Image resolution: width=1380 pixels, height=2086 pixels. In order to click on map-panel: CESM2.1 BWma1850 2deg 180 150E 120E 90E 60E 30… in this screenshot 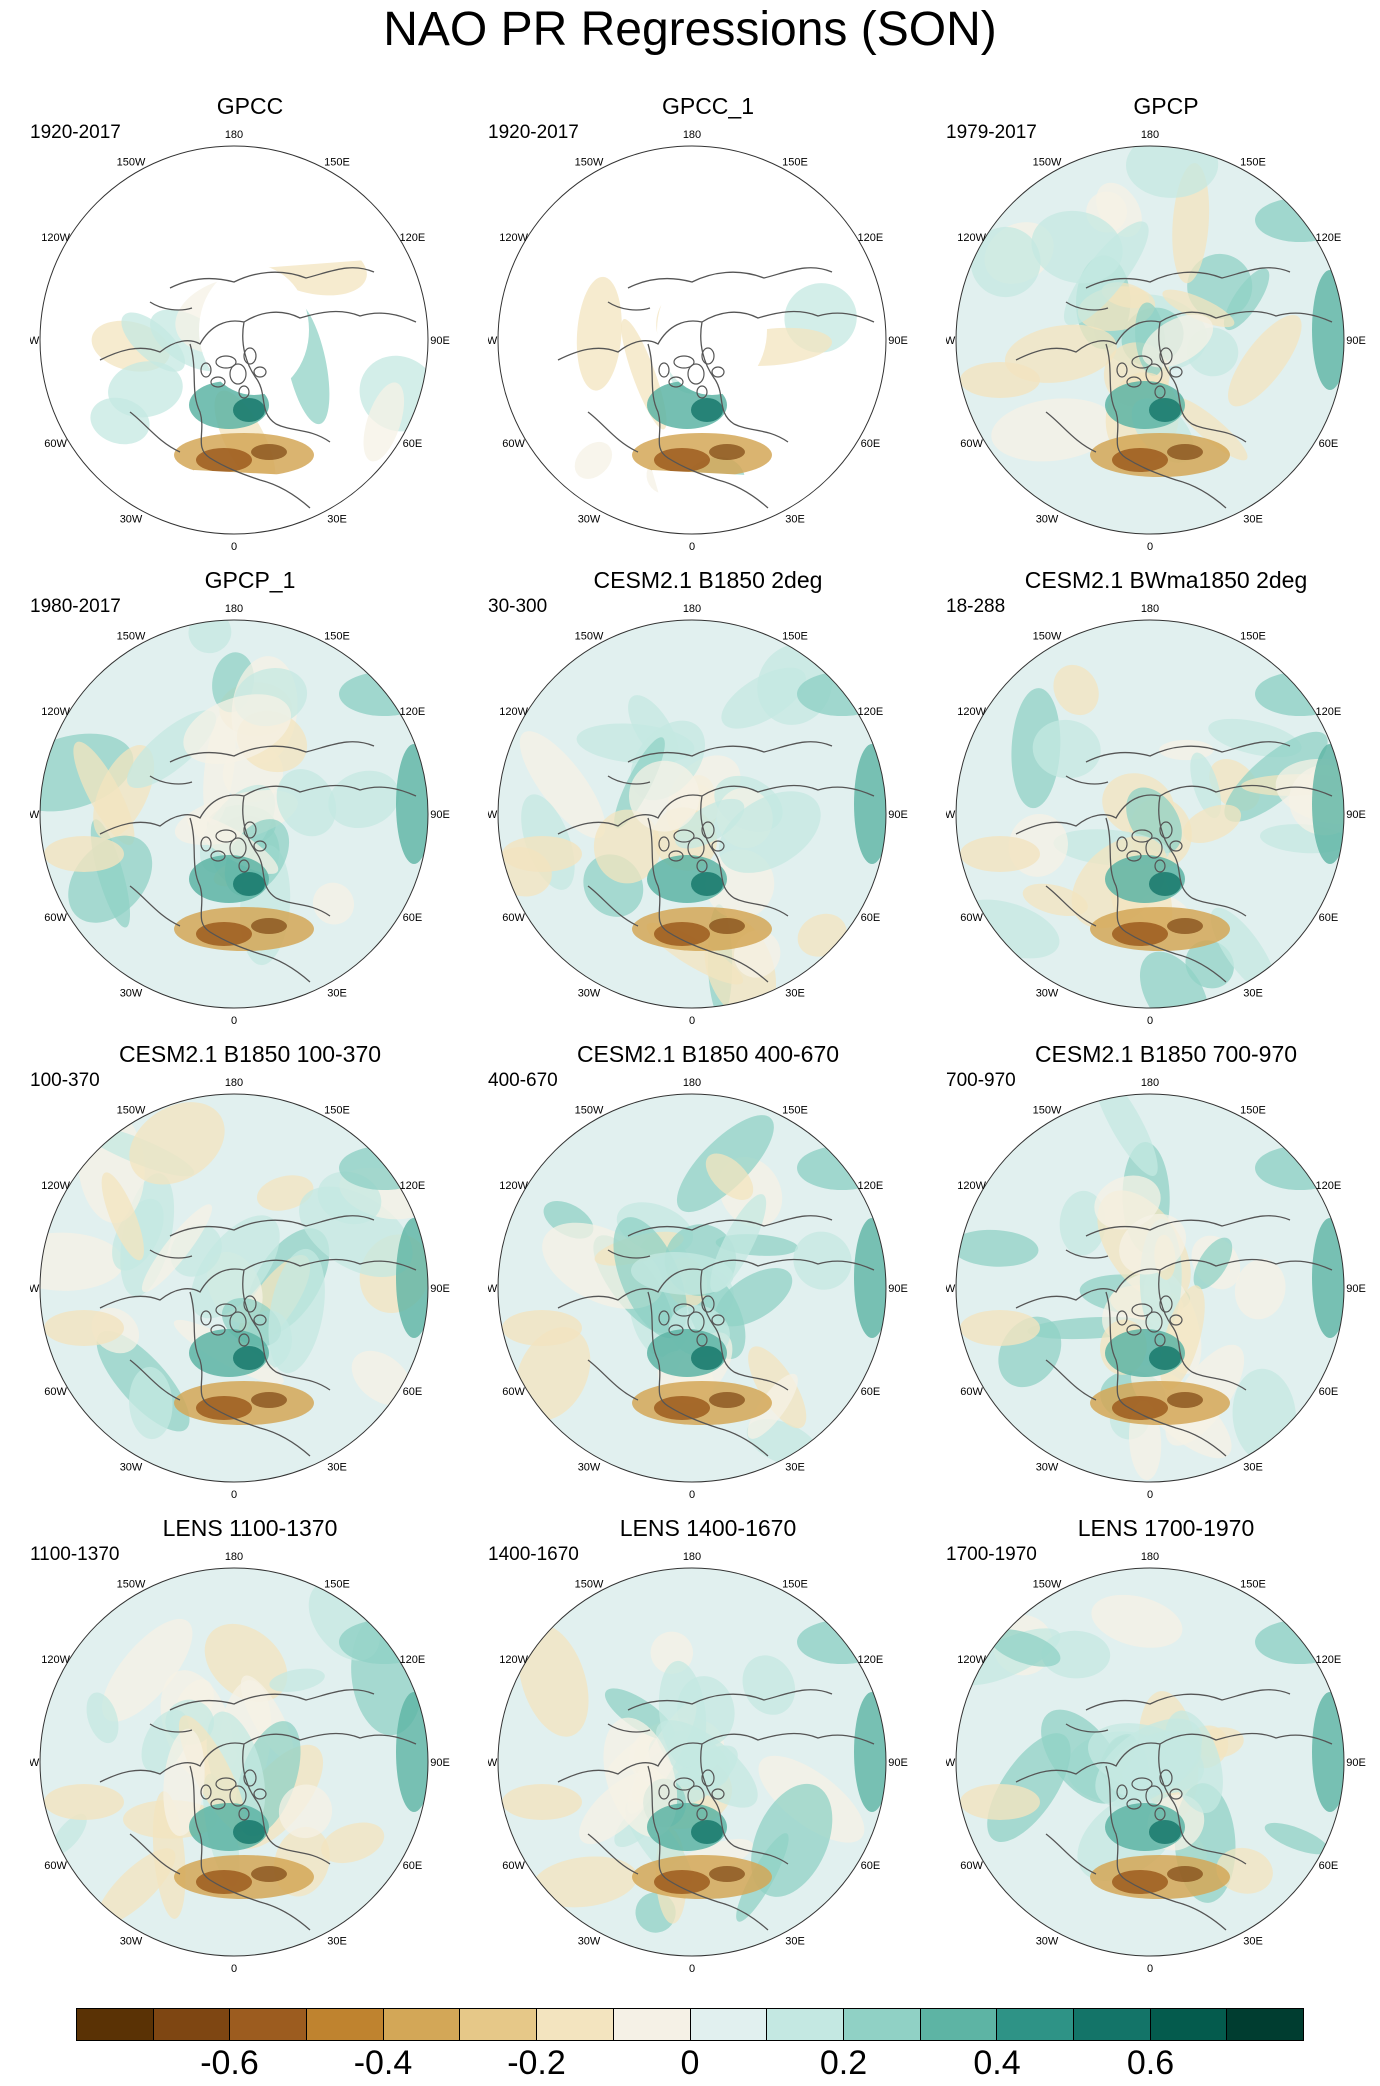, I will do `click(1163, 801)`.